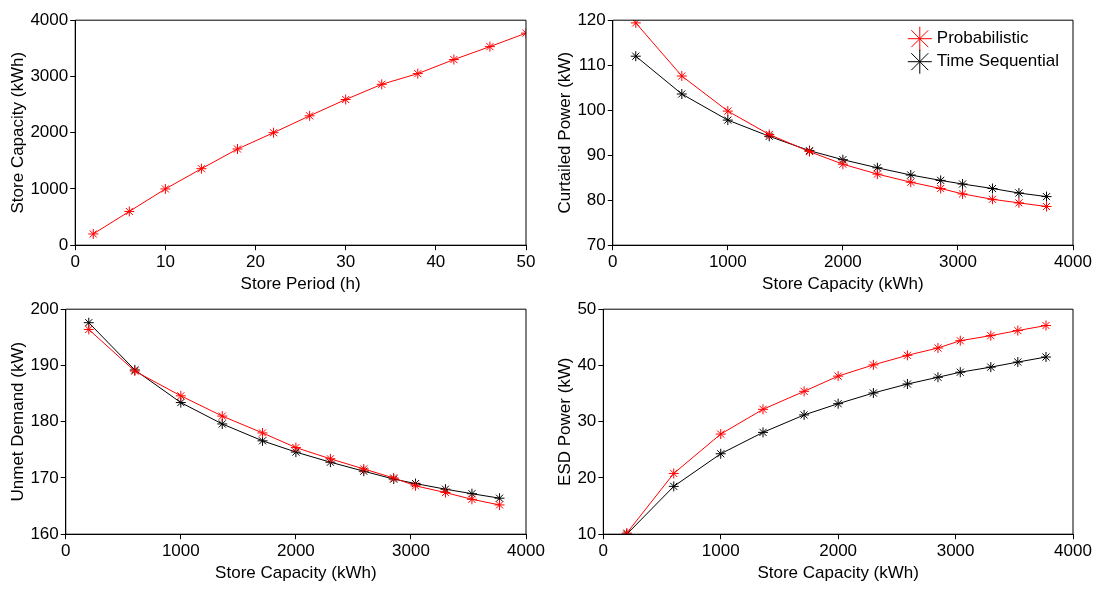 Image resolution: width=1103 pixels, height=594 pixels. What do you see at coordinates (63, 244) in the screenshot?
I see `y-tick-label: 0` at bounding box center [63, 244].